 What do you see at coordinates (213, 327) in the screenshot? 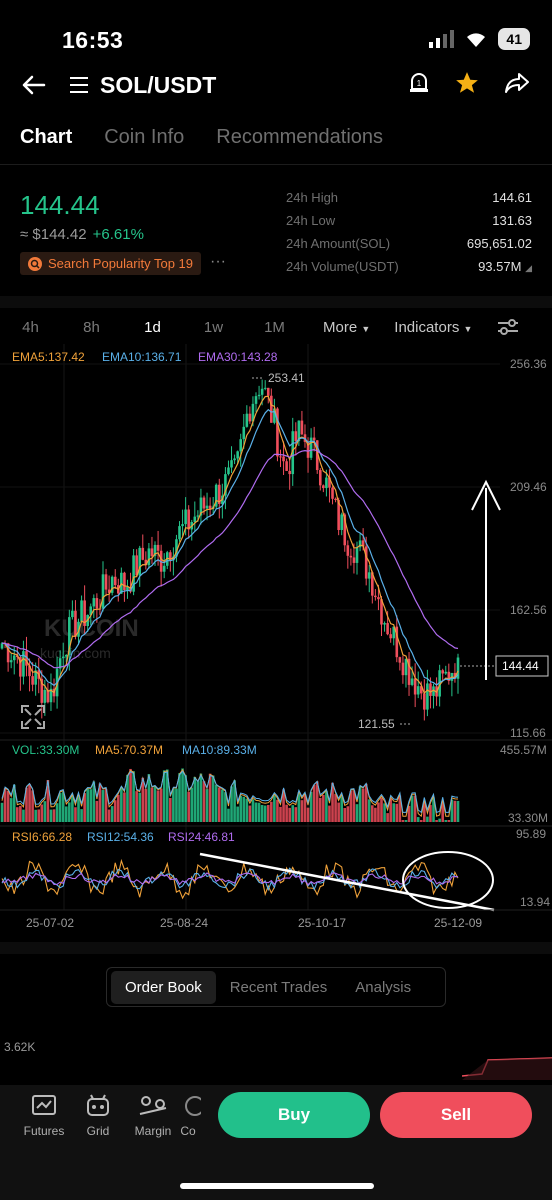
I see `interval-1w: 1w` at bounding box center [213, 327].